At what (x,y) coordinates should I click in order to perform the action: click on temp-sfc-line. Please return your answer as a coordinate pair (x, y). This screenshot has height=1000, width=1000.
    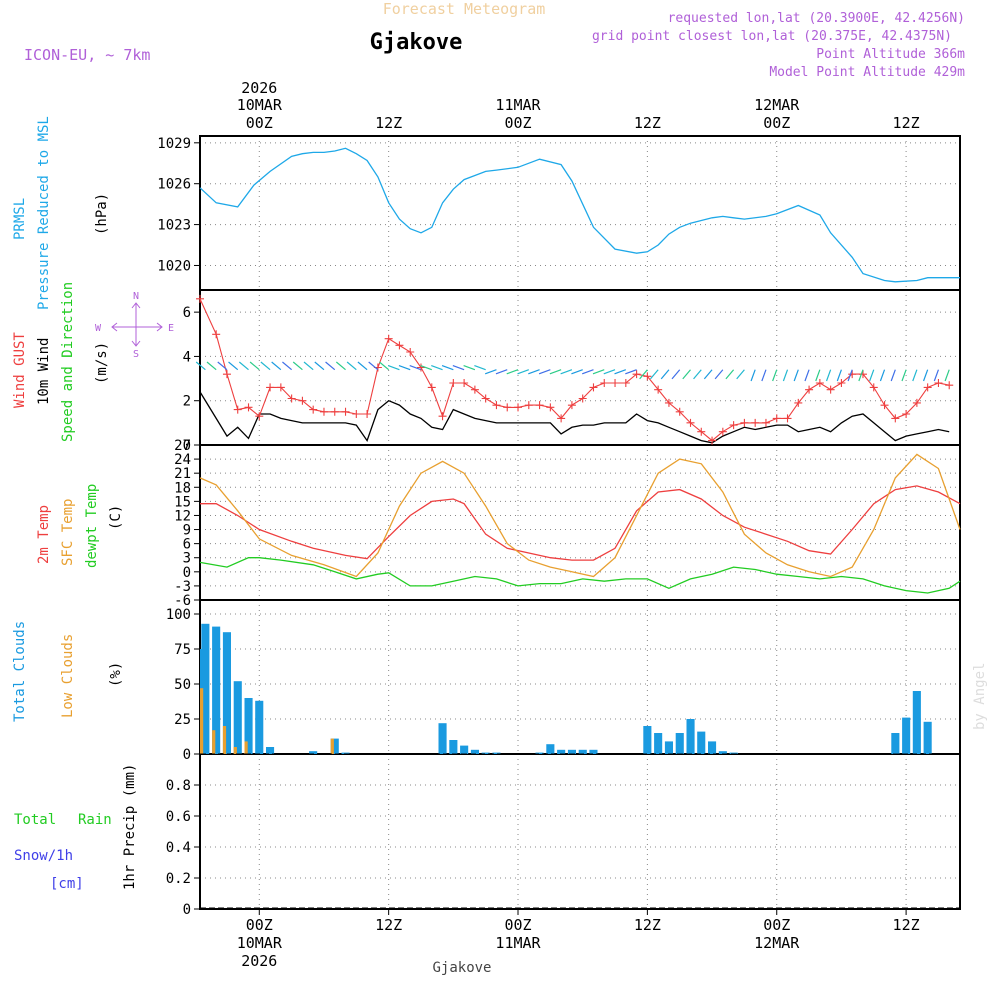
    Looking at the image, I should click on (580, 515).